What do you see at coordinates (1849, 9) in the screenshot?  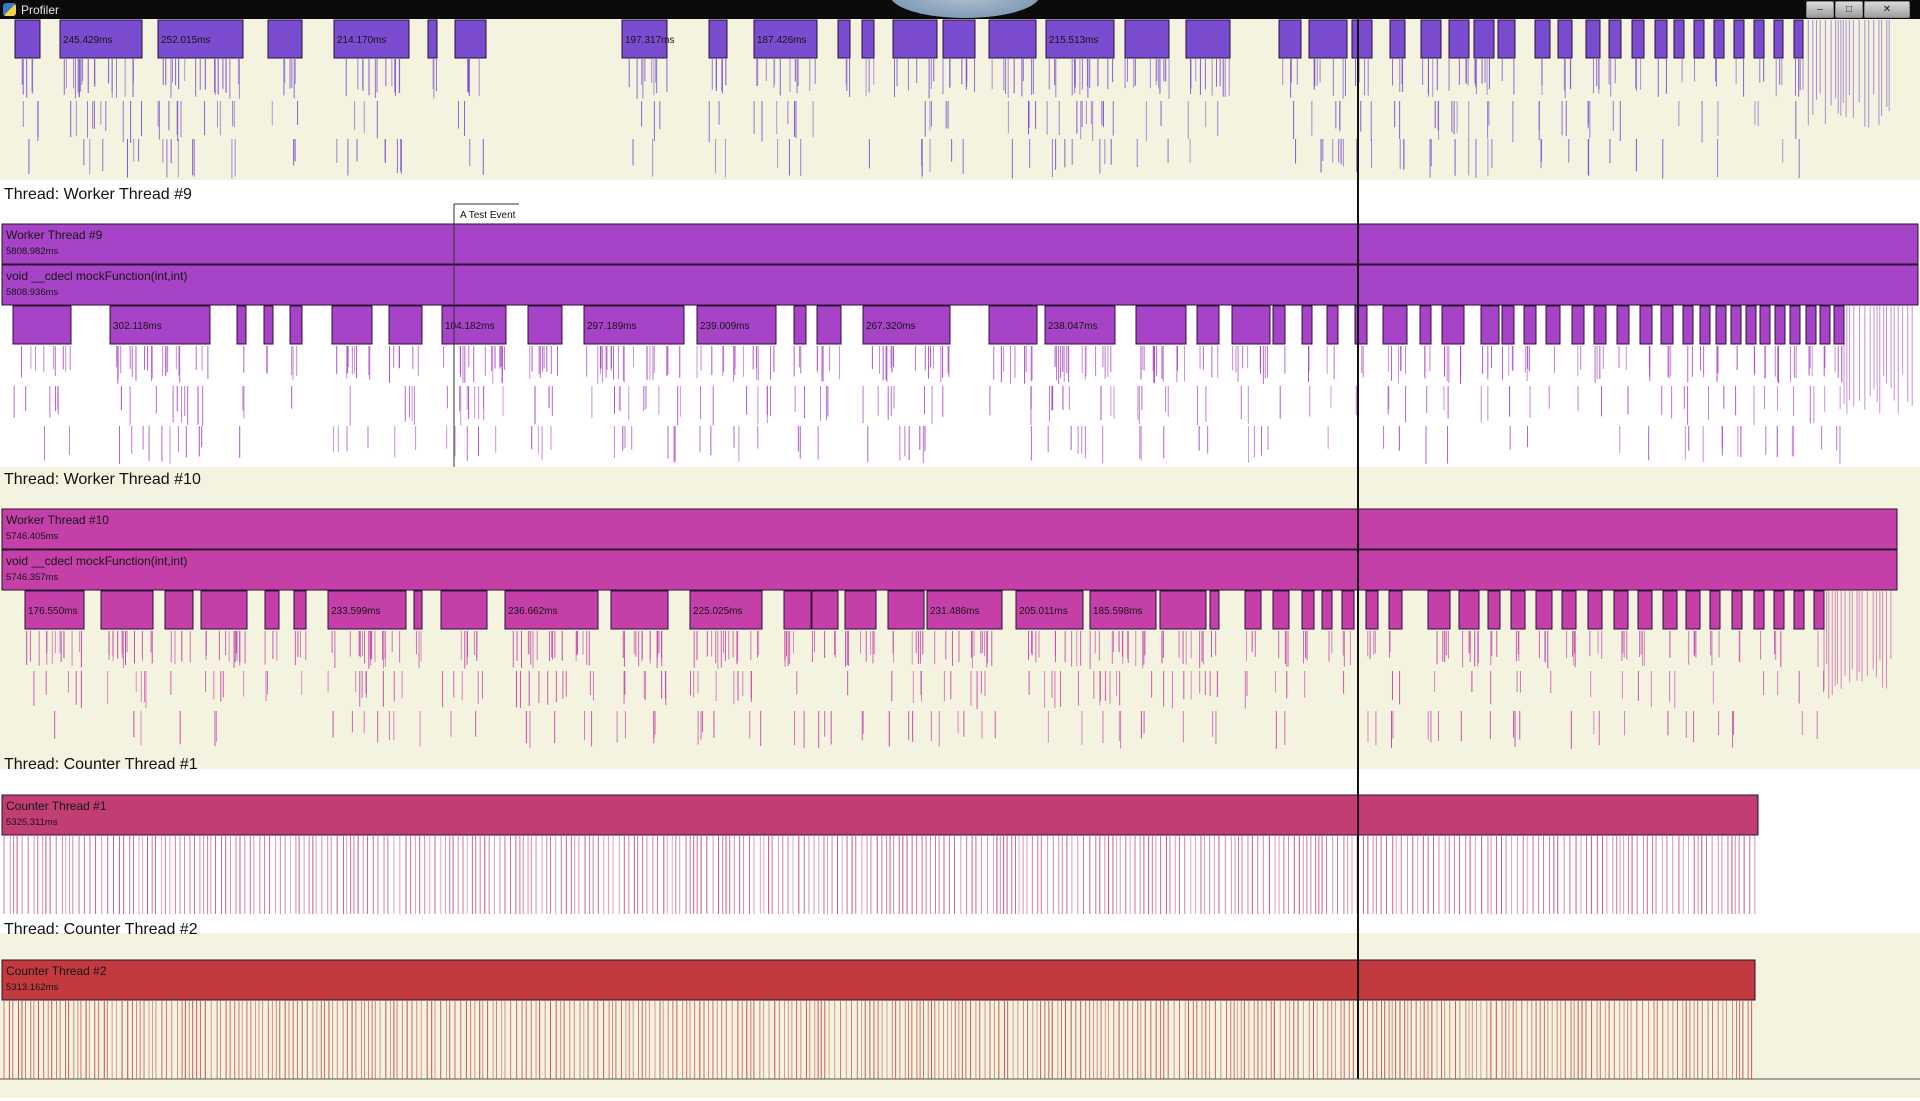 I see `maximize-button: □` at bounding box center [1849, 9].